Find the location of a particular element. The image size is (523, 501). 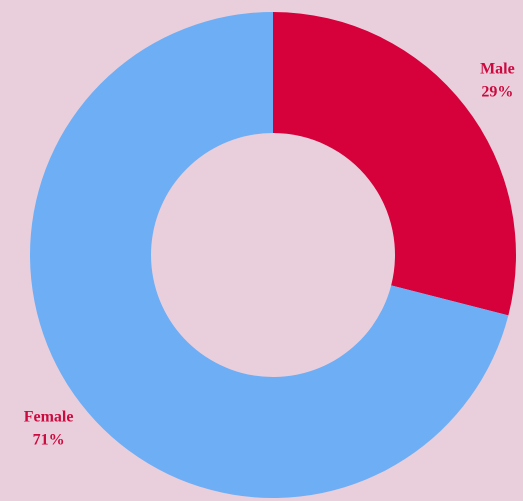

slice-value-label: 71% is located at coordinates (49, 440).